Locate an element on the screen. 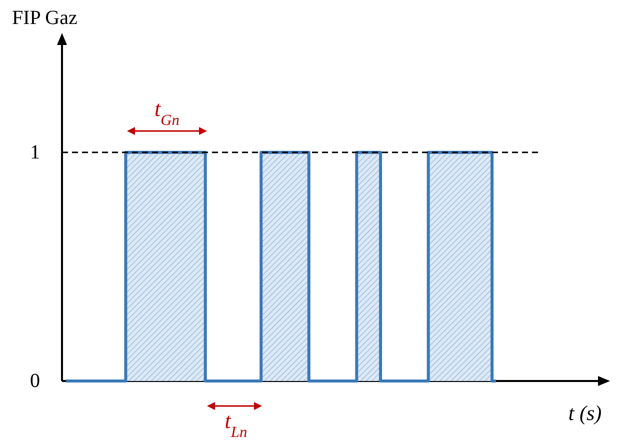  x-axis-title: t (s) is located at coordinates (585, 413).